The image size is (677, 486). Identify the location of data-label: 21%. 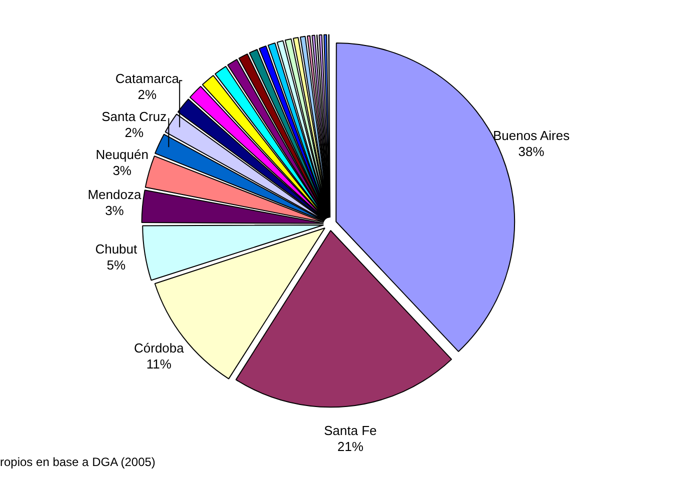
(350, 446).